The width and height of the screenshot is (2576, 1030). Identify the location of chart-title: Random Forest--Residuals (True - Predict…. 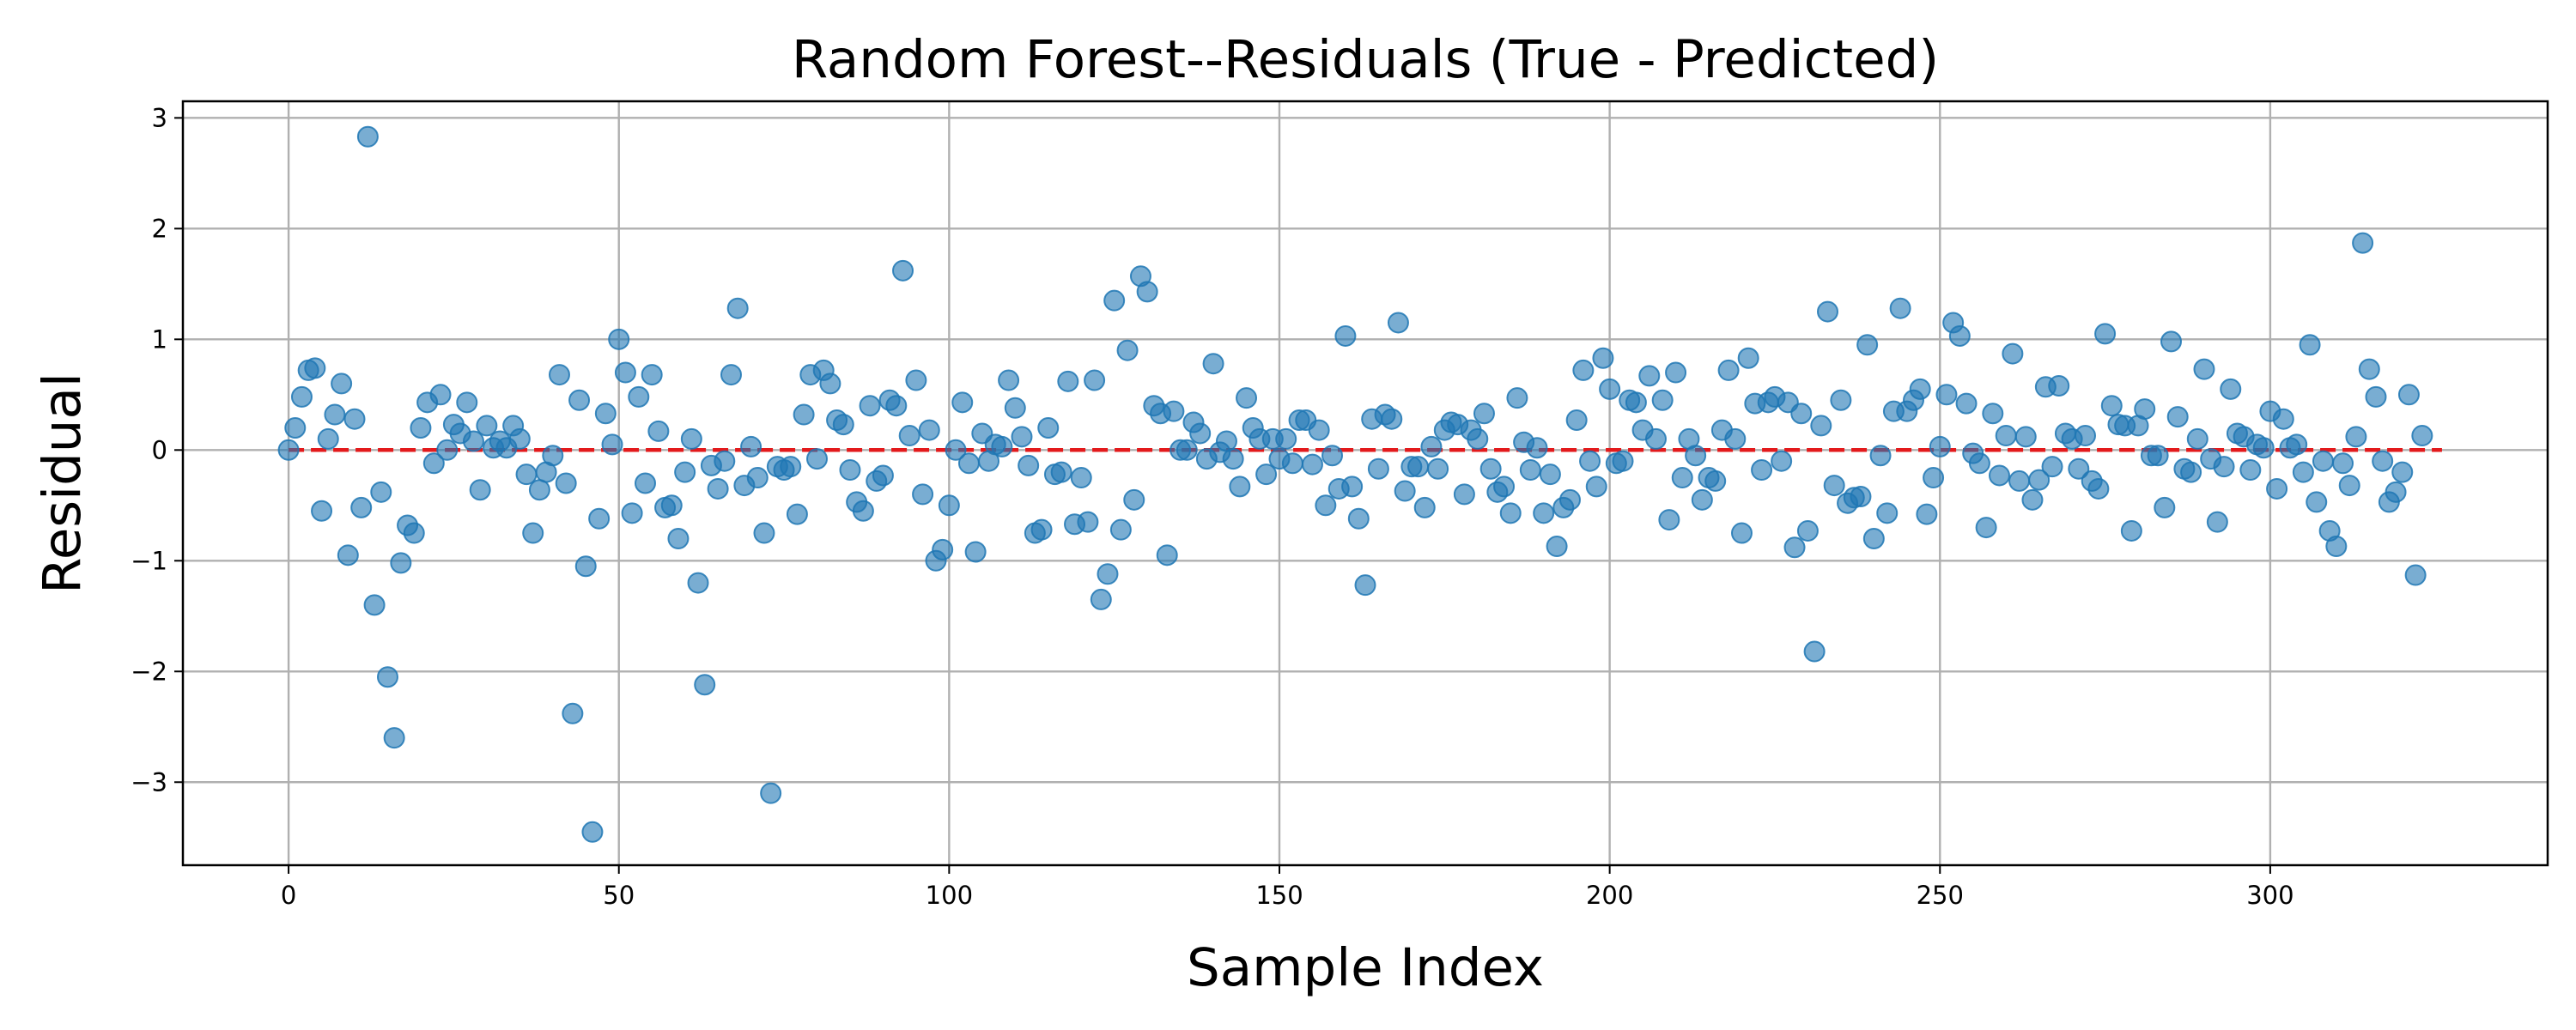
(1365, 59).